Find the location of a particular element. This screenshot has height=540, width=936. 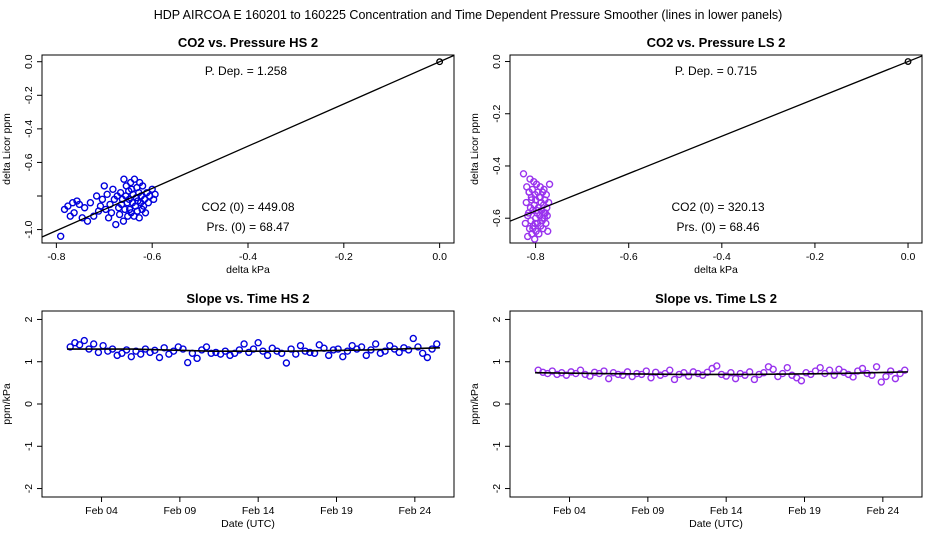

y-tick-label: -0.6 is located at coordinates (29, 162).